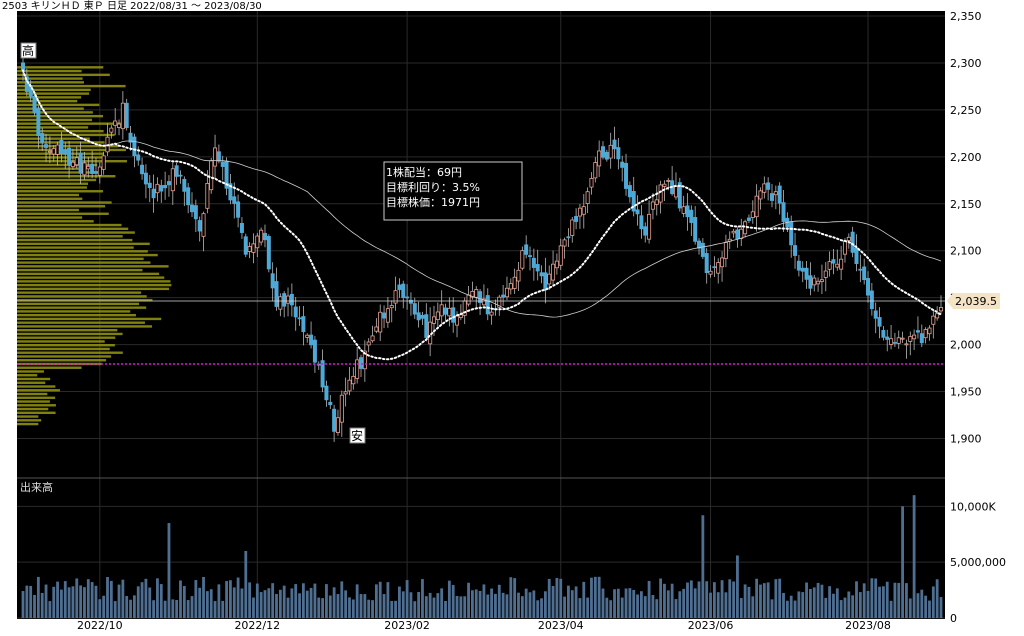  I want to click on chart-title: 2503 キリンＨＤ 東Ｐ 日足 2022/08/31 〜 2023/08/30, so click(132, 6).